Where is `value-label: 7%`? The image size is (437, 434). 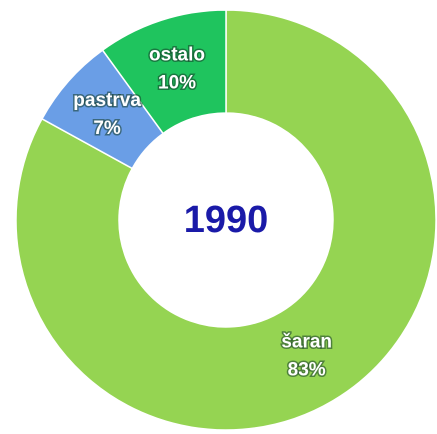
value-label: 7% is located at coordinates (107, 128).